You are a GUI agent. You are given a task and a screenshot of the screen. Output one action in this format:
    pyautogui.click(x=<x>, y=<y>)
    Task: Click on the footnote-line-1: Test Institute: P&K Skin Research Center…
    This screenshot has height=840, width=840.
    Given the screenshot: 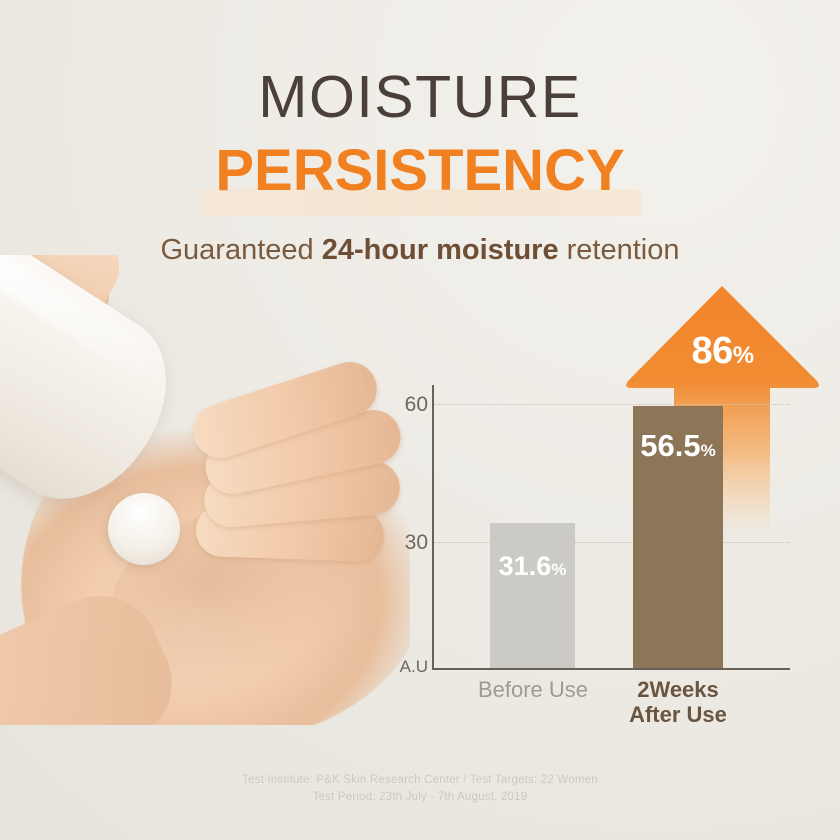 What is the action you would take?
    pyautogui.click(x=420, y=780)
    